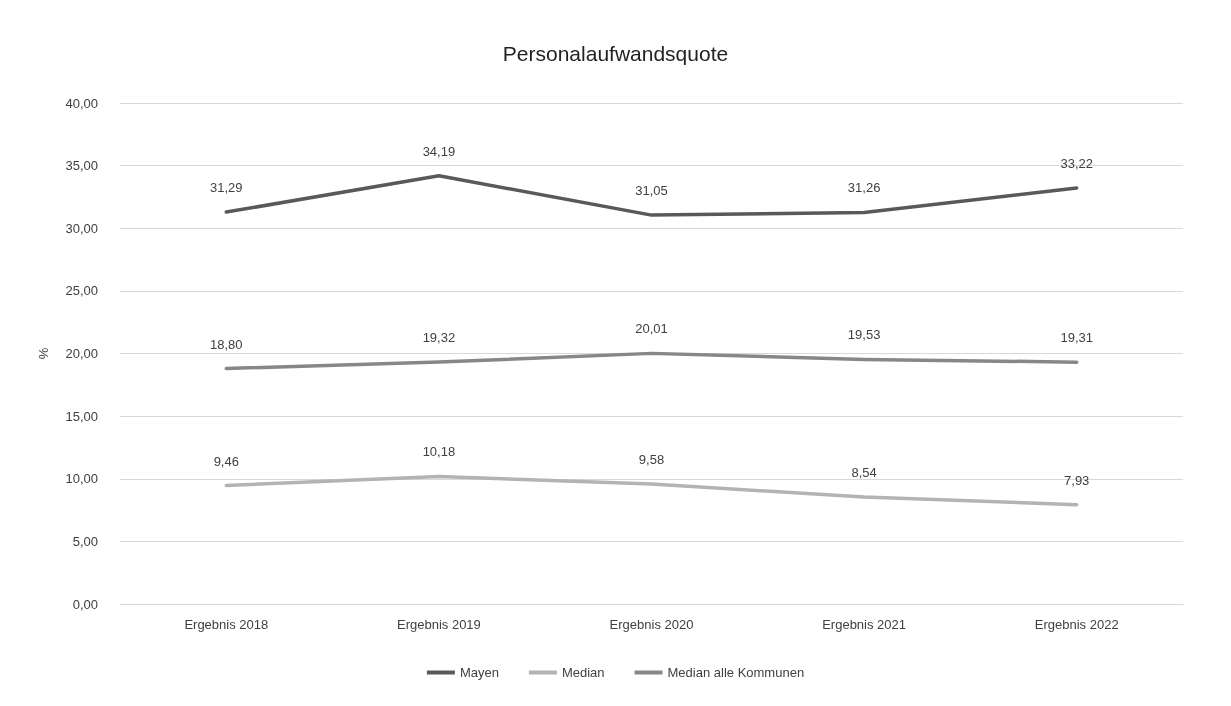  What do you see at coordinates (81, 479) in the screenshot?
I see `y-tick-label: 10,00` at bounding box center [81, 479].